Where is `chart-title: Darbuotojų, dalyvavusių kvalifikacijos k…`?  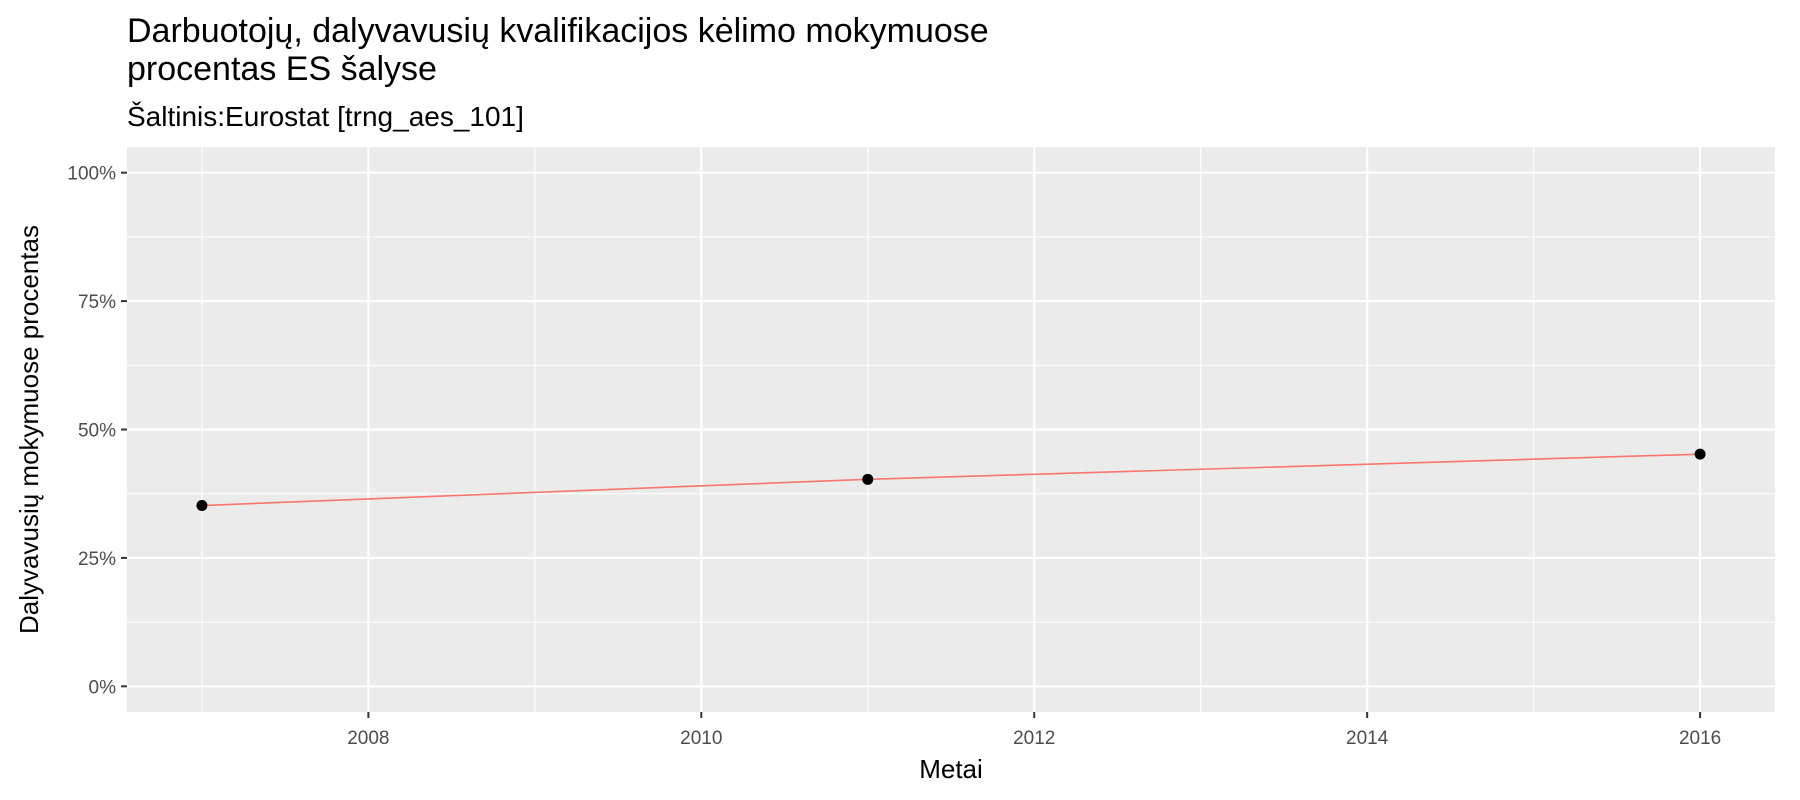 chart-title: Darbuotojų, dalyvavusių kvalifikacijos k… is located at coordinates (558, 50).